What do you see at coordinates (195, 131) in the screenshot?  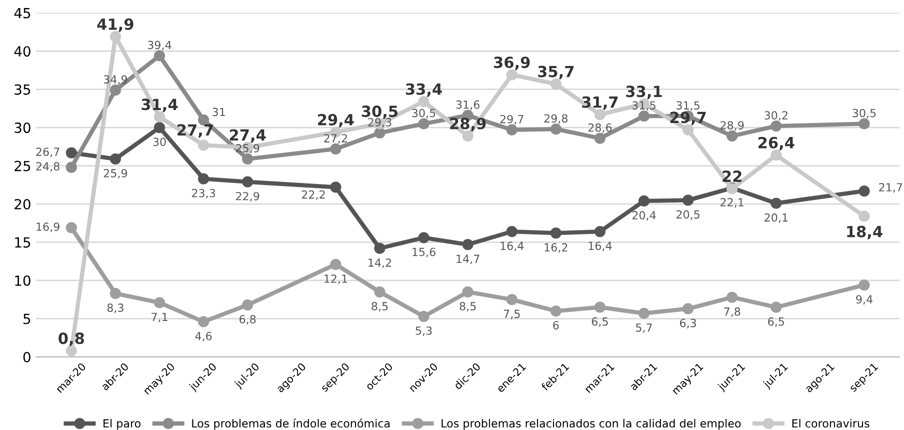 I see `data-label: 27,7` at bounding box center [195, 131].